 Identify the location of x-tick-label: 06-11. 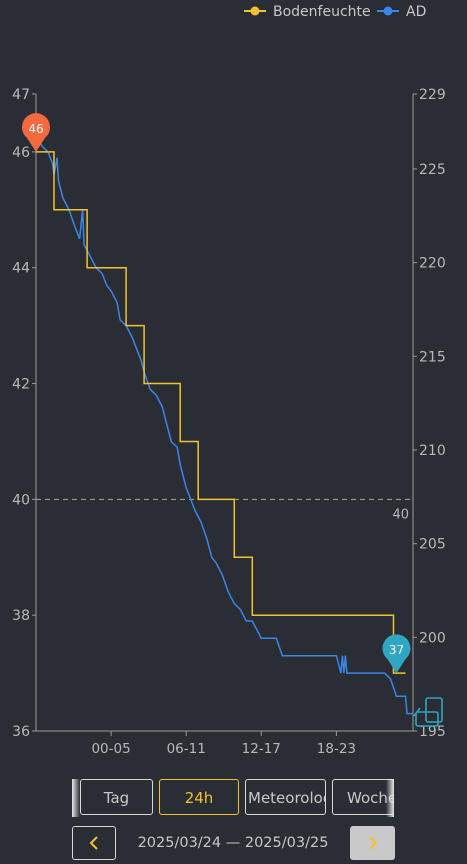
(186, 749).